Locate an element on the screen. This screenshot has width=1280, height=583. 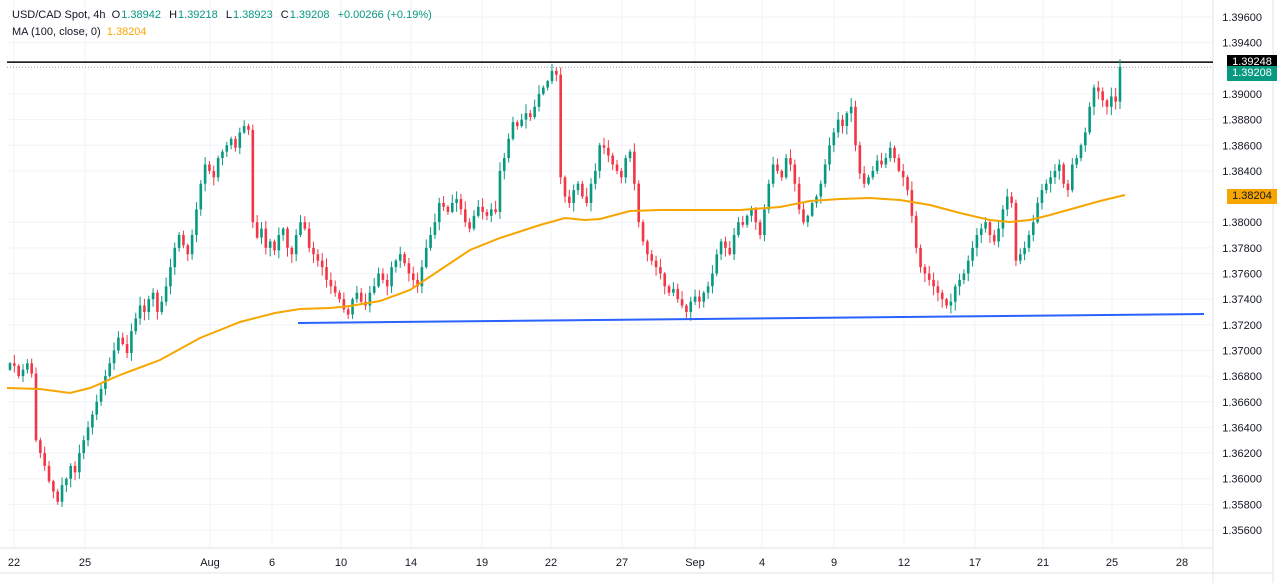
time-axis-label: 27 is located at coordinates (622, 563).